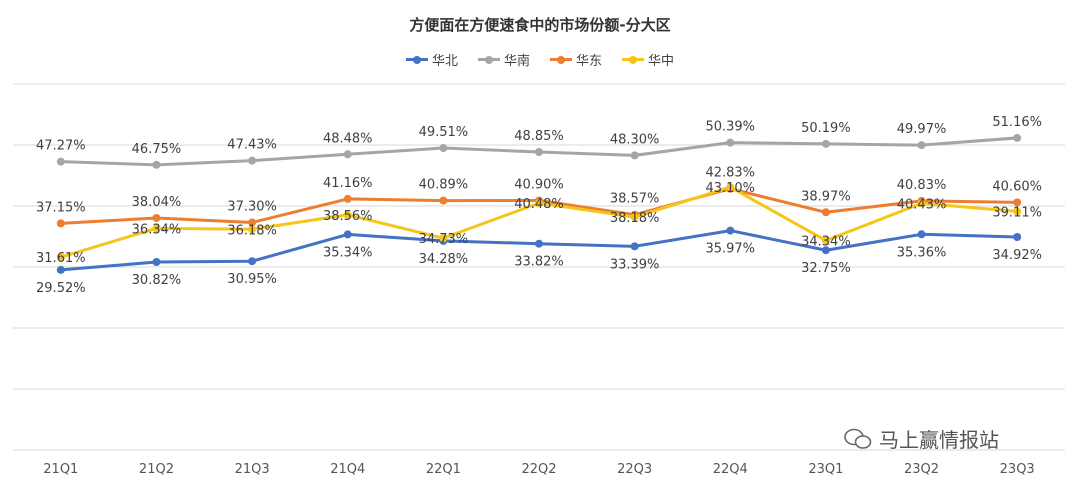 The width and height of the screenshot is (1080, 485). Describe the element at coordinates (858, 438) in the screenshot. I see `wechat-icon` at that location.